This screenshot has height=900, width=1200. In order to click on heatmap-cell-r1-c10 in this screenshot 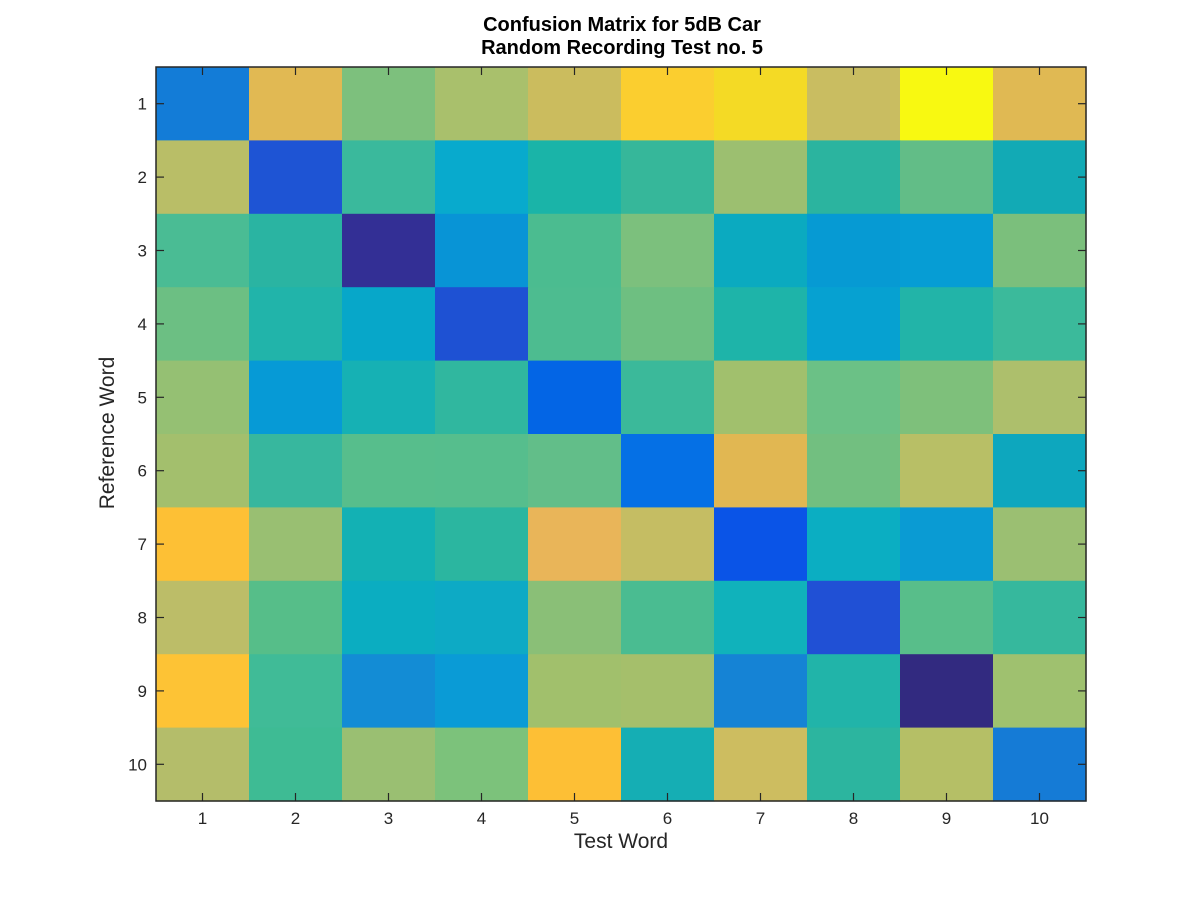, I will do `click(1040, 104)`.